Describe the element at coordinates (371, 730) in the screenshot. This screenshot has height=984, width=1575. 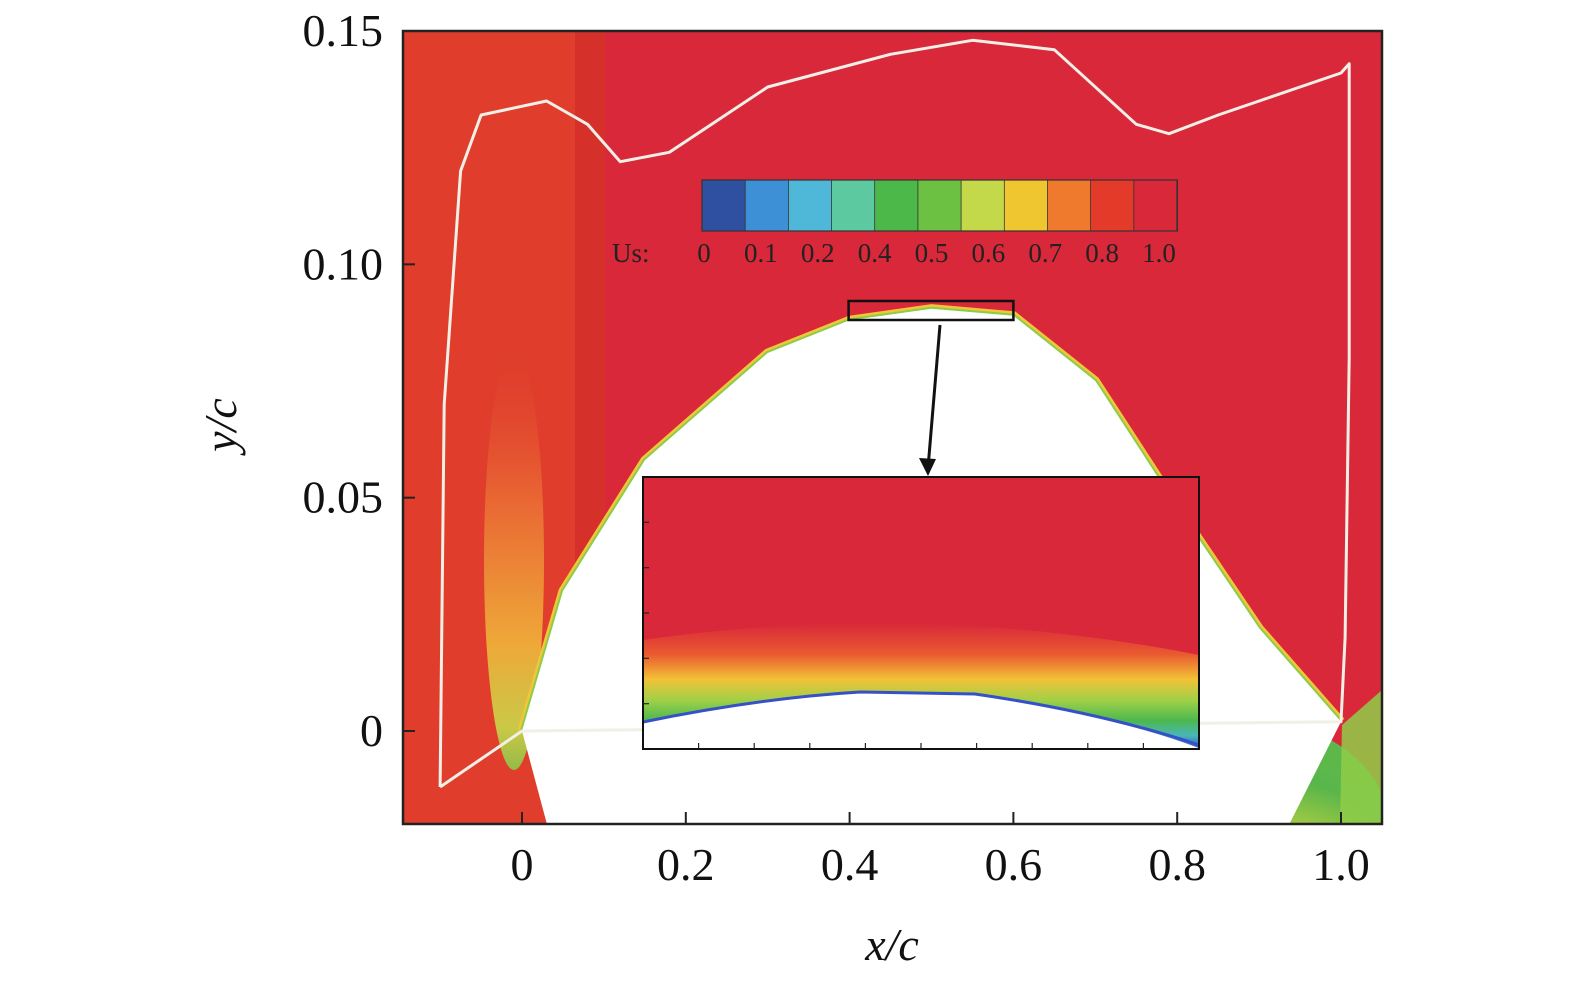
I see `y-tick-label: 0` at that location.